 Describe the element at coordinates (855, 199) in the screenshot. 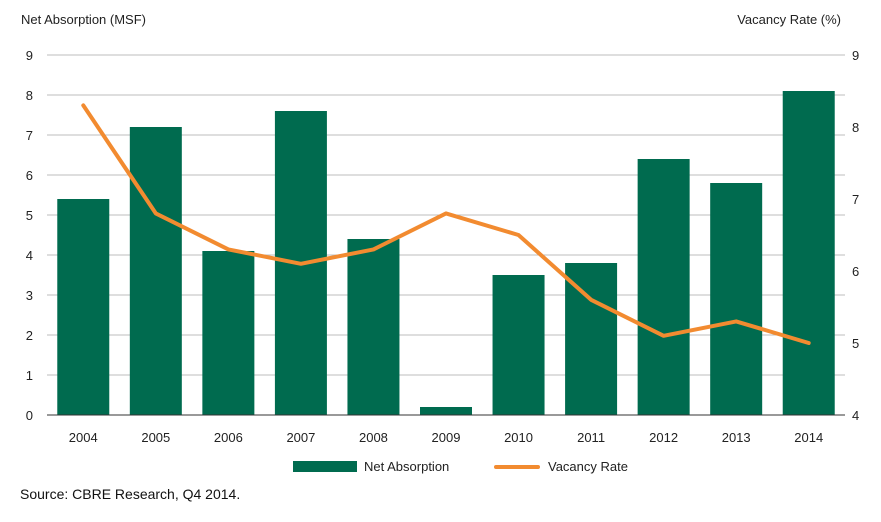

I see `y2-tick-label: 7` at that location.